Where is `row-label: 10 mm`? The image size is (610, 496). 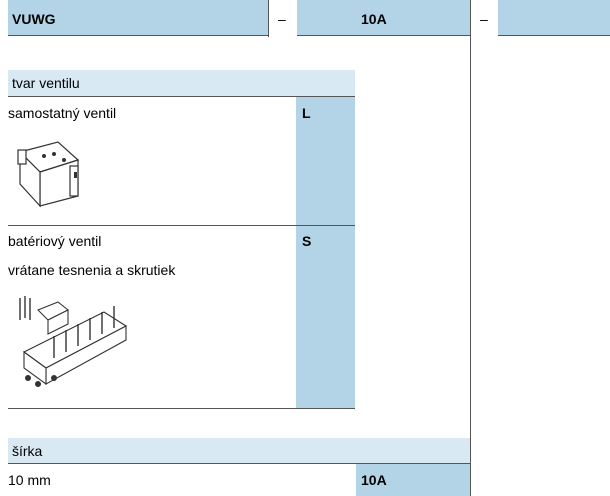
row-label: 10 mm is located at coordinates (29, 480).